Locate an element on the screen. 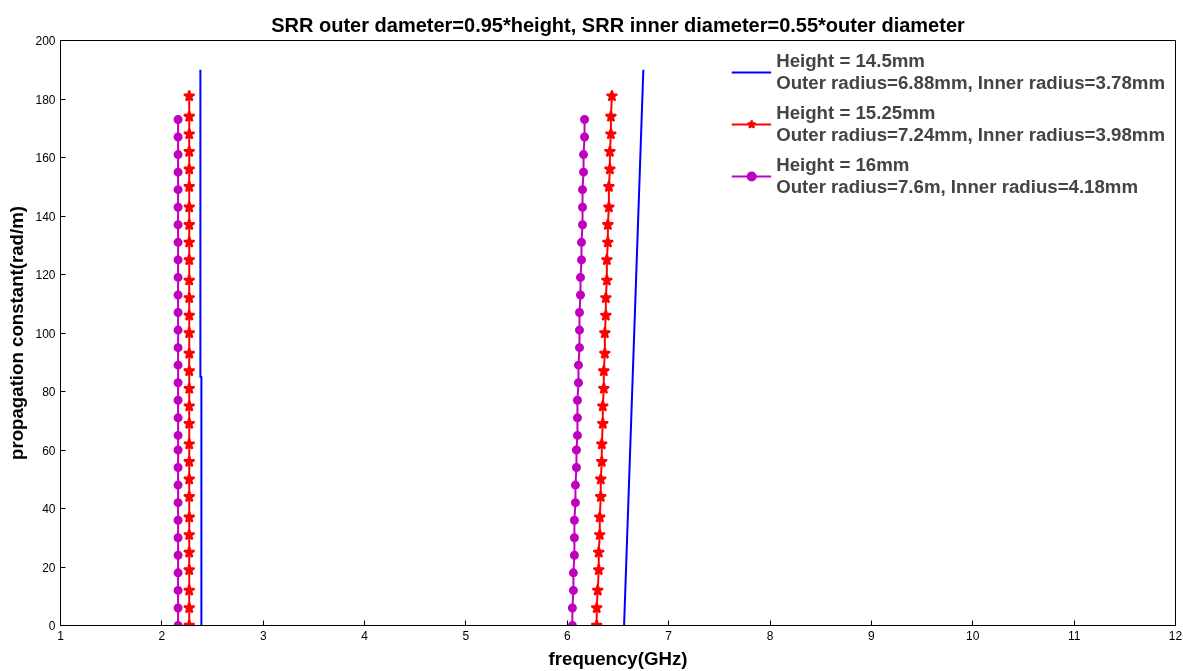 This screenshot has height=671, width=1183. y-tick-label: 100 is located at coordinates (45, 333).